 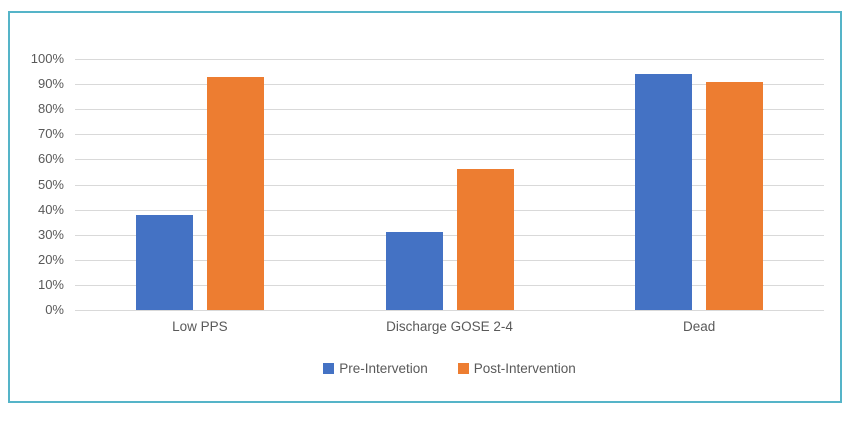 I want to click on gridline-0pct, so click(x=449, y=310).